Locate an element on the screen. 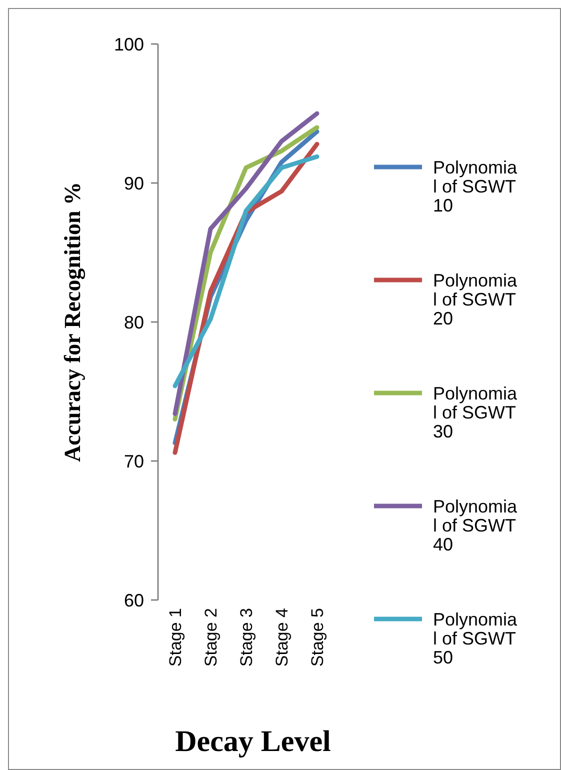  x-tick-label: Stage 3 is located at coordinates (246, 637).